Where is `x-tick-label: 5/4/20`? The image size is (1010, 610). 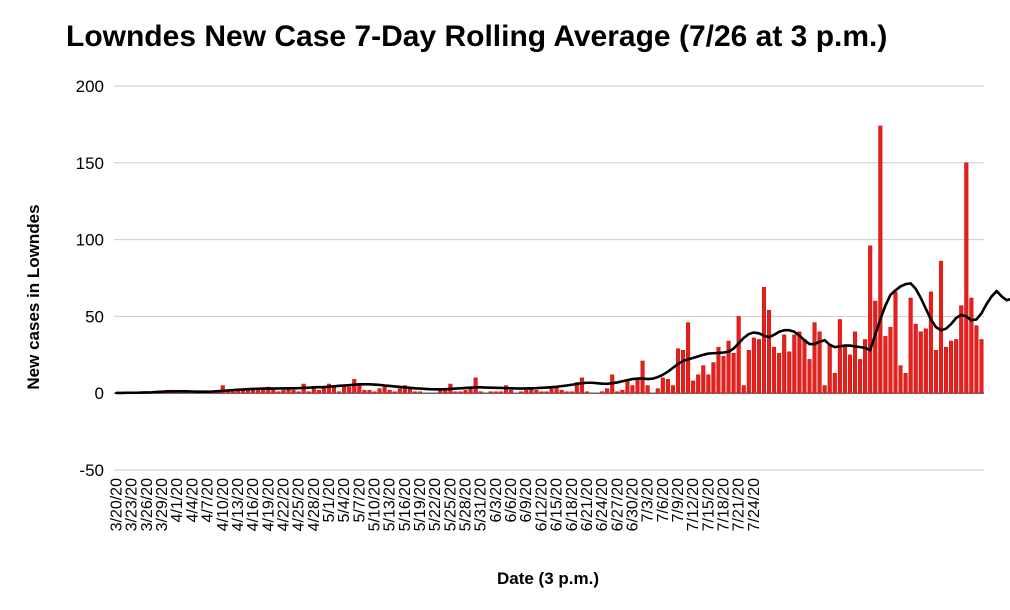 x-tick-label: 5/4/20 is located at coordinates (344, 500).